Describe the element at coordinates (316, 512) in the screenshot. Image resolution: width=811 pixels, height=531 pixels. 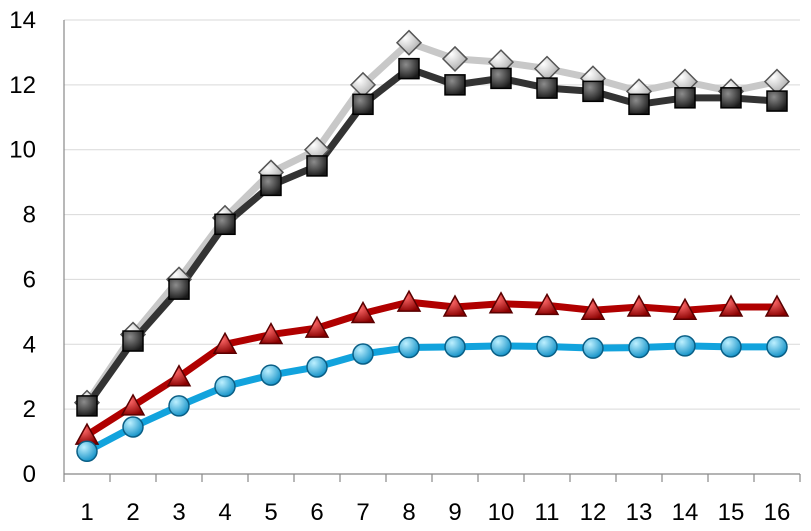
I see `x-tick-label: 6` at that location.